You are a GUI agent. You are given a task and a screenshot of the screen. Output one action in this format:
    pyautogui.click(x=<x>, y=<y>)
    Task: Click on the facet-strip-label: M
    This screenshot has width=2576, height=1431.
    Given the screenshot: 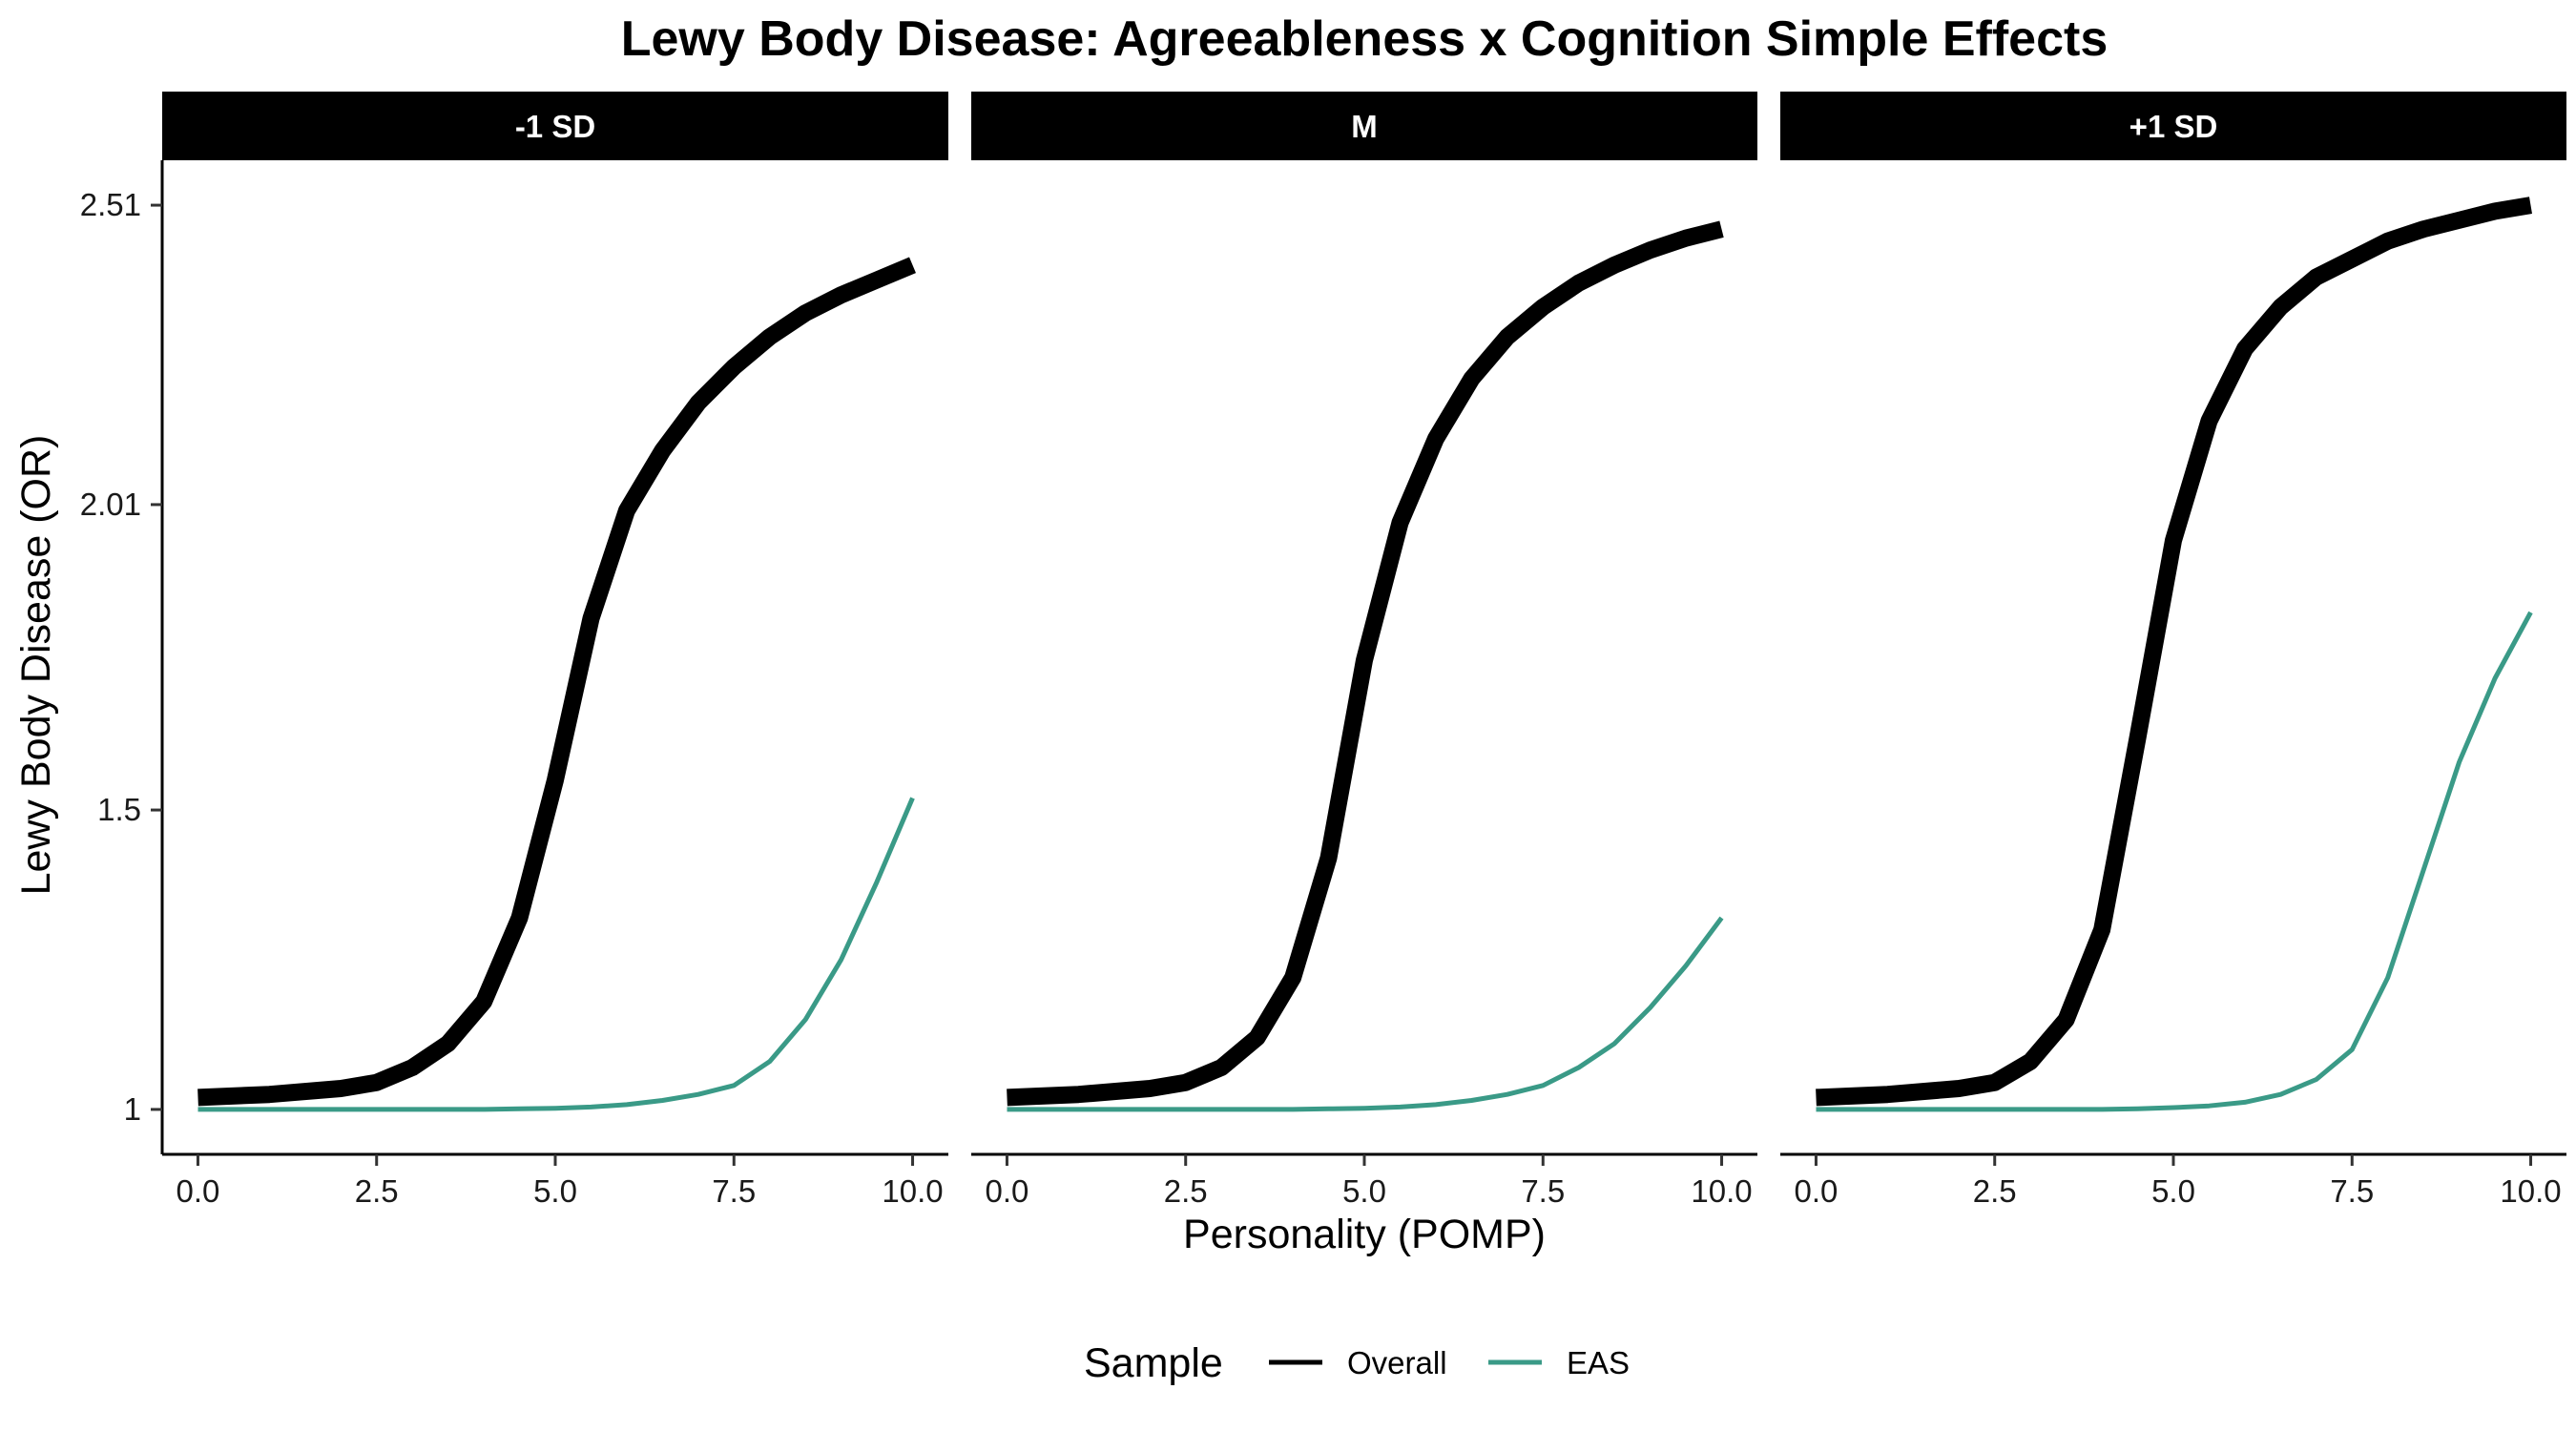 What is the action you would take?
    pyautogui.click(x=1364, y=127)
    